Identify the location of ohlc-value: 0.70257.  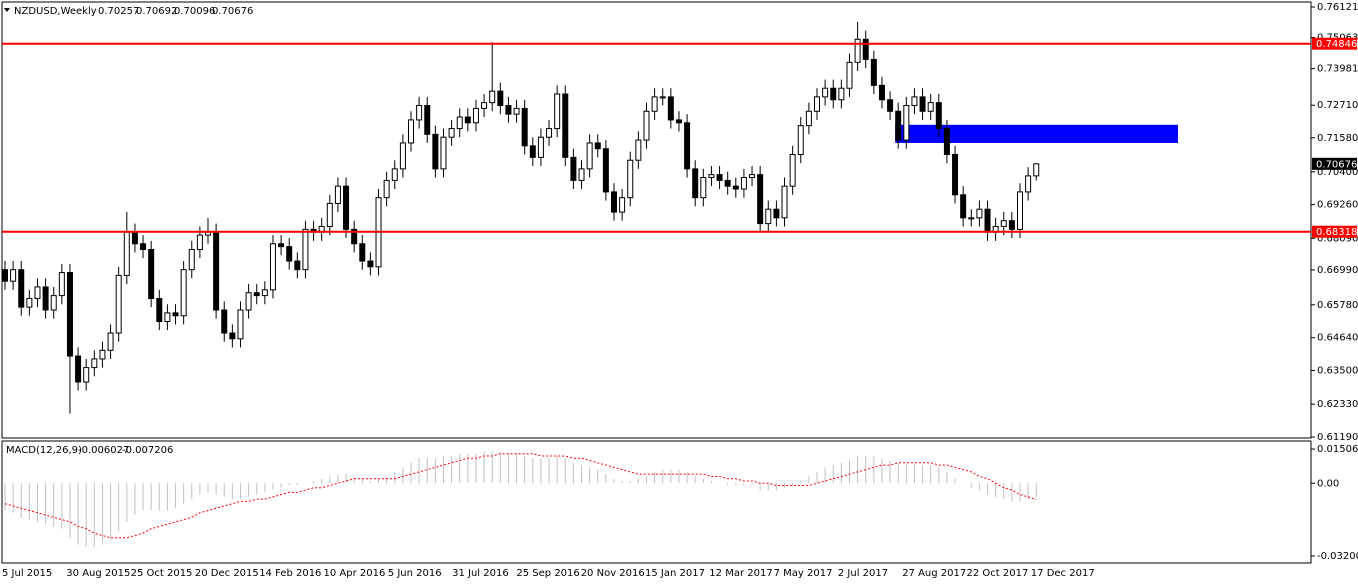
(118, 11).